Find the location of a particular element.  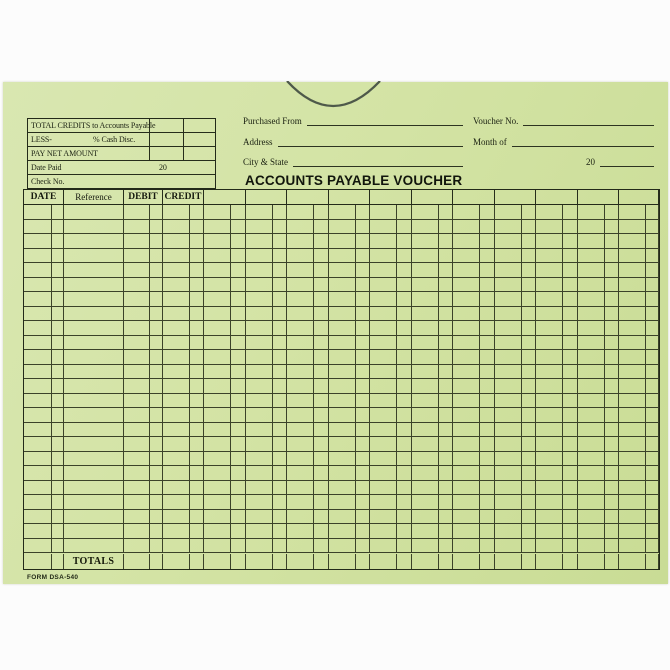

less-cents-cell is located at coordinates (199, 139).